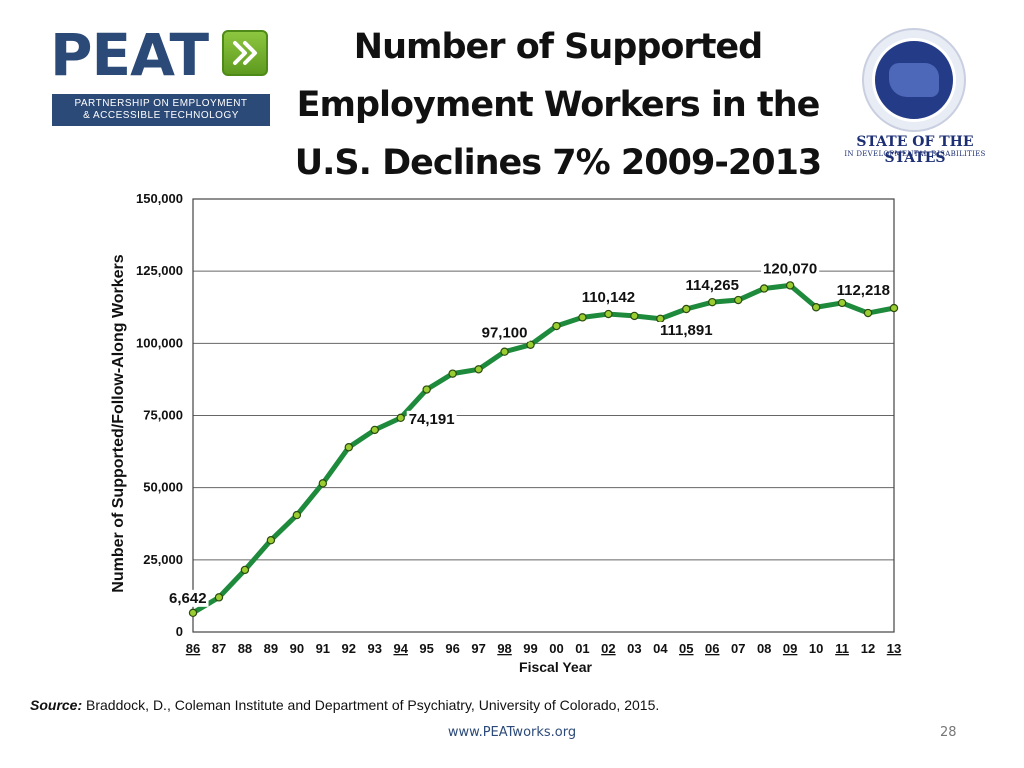  What do you see at coordinates (159, 198) in the screenshot?
I see `y-tick-label: 150,000` at bounding box center [159, 198].